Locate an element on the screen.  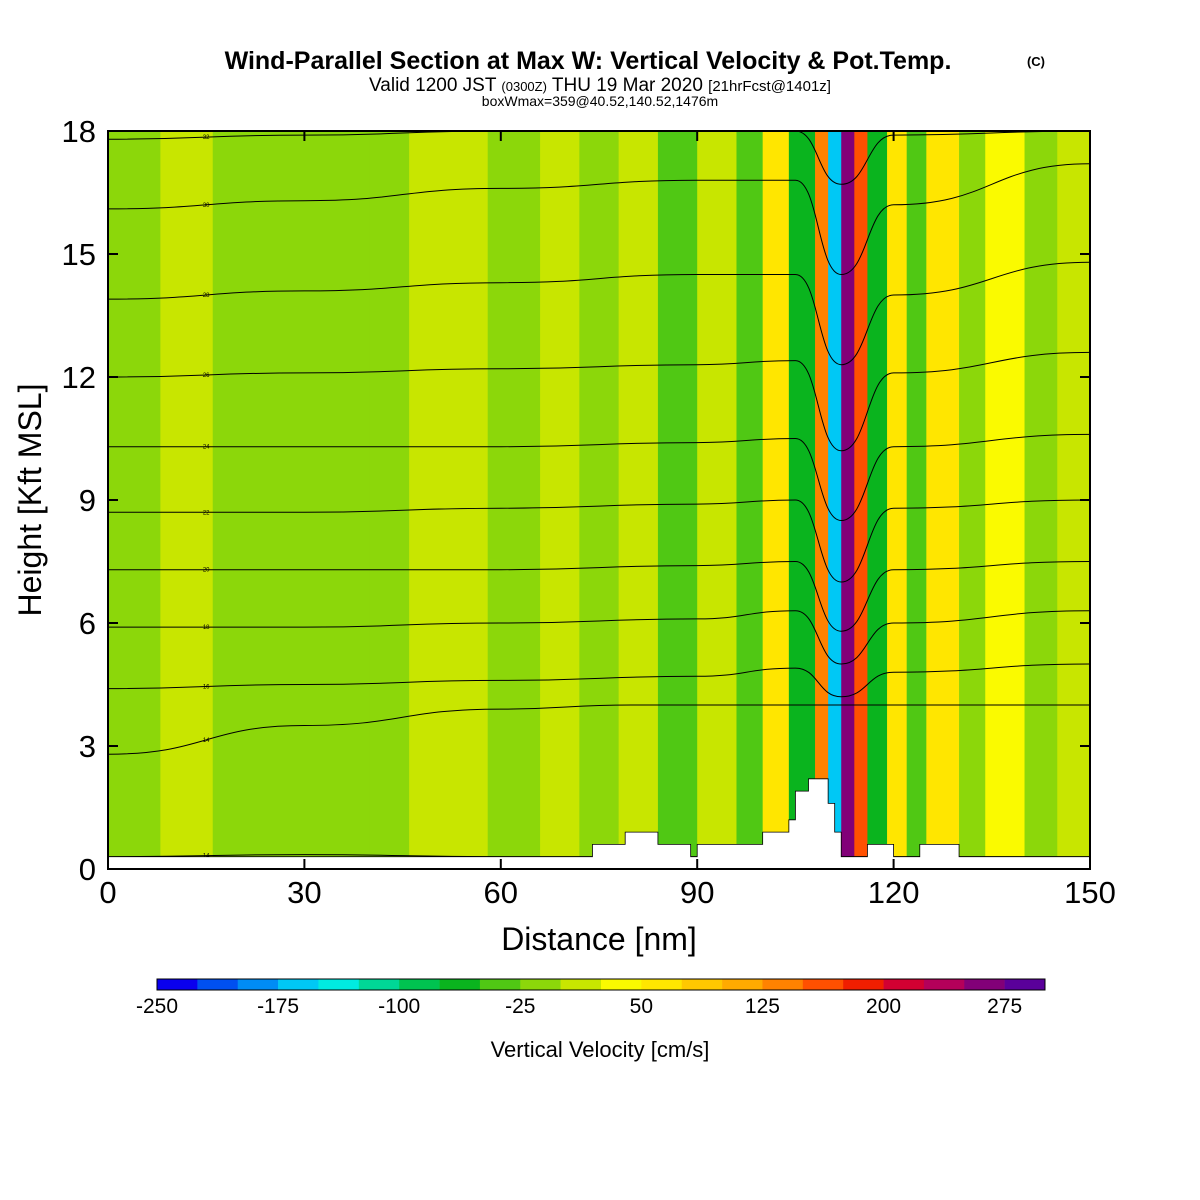
colorbar: -250 -175 -100 -25 50 125 200 275 is located at coordinates (591, 998).